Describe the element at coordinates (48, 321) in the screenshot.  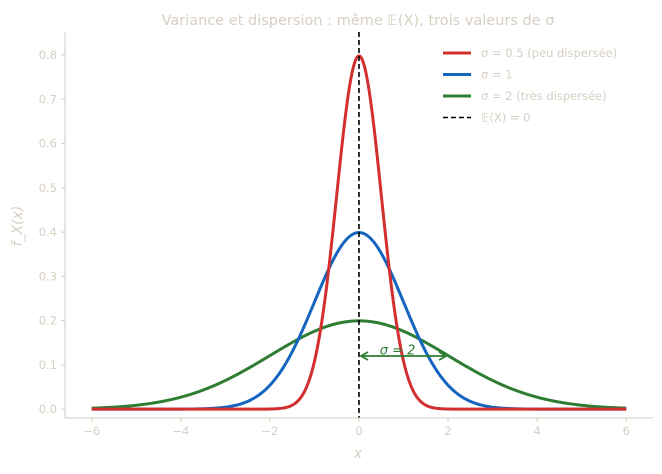
I see `y-tick-label: 0.2` at that location.